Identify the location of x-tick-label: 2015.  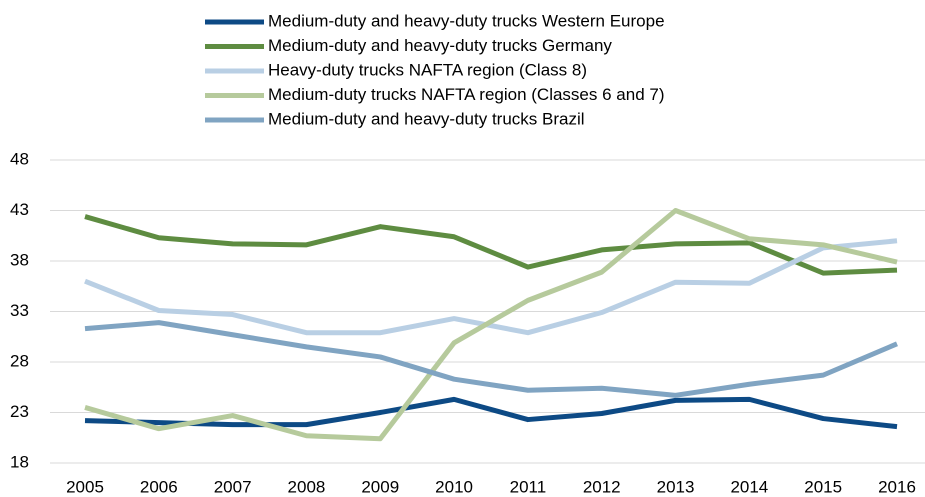
(823, 486).